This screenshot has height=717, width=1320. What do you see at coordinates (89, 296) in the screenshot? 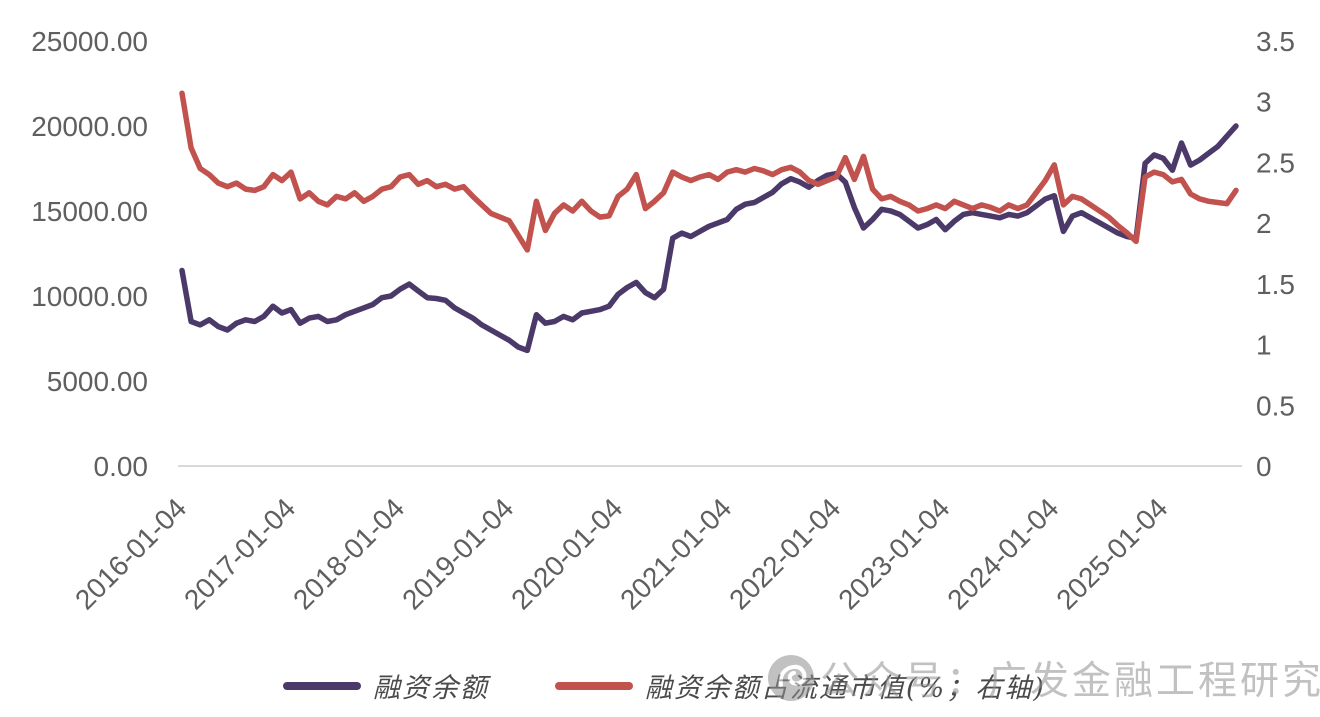
I see `left-axis-tick-label: 10000.00` at bounding box center [89, 296].